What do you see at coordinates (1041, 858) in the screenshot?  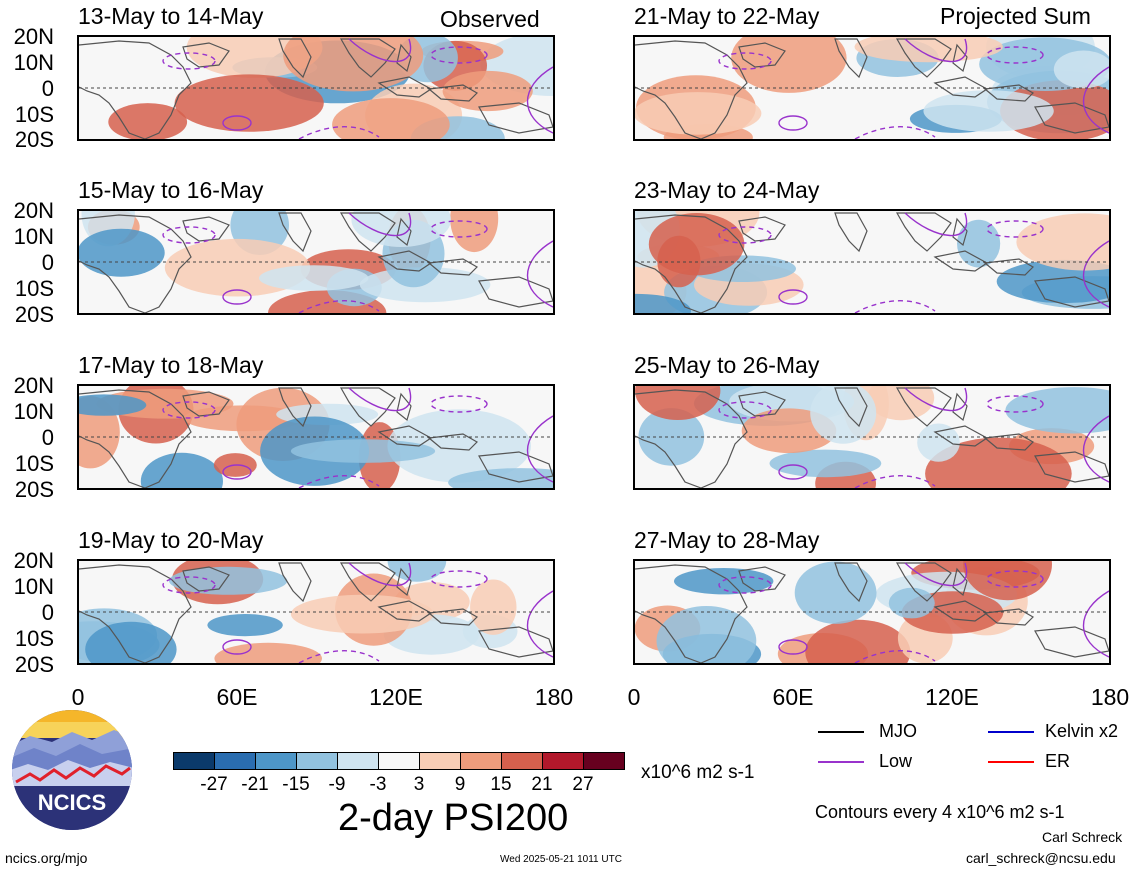 I see `footer-email: carl_schreck@ncsu.edu` at bounding box center [1041, 858].